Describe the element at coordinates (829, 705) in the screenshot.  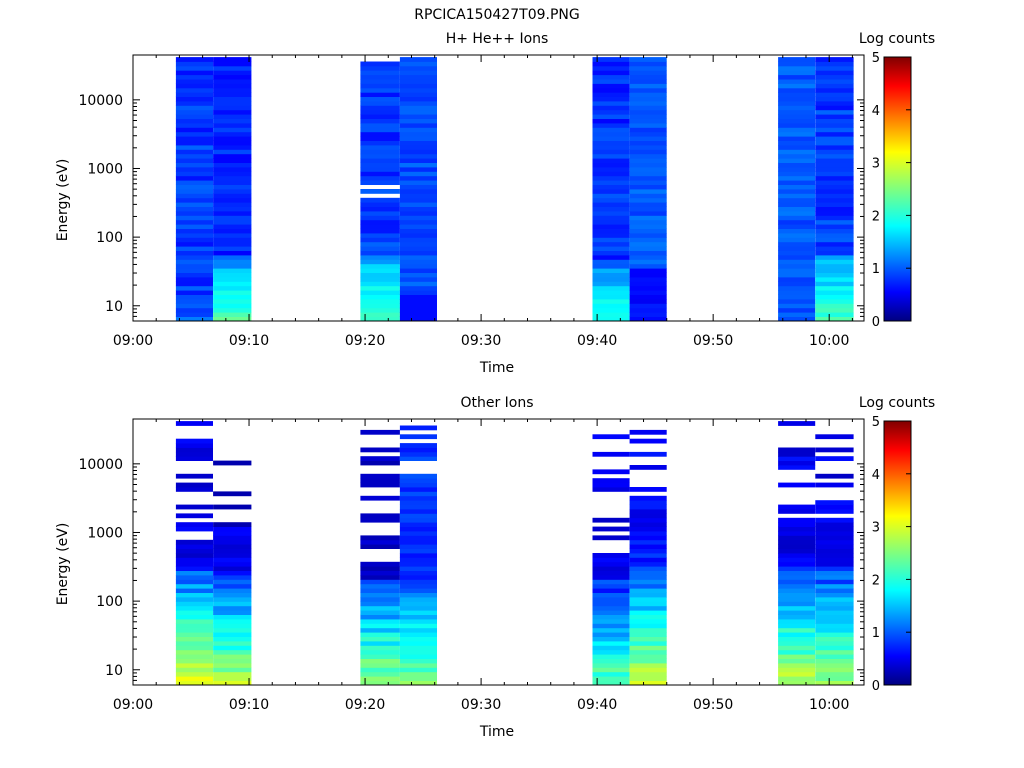
I see `x-tick-label: 10:00` at that location.